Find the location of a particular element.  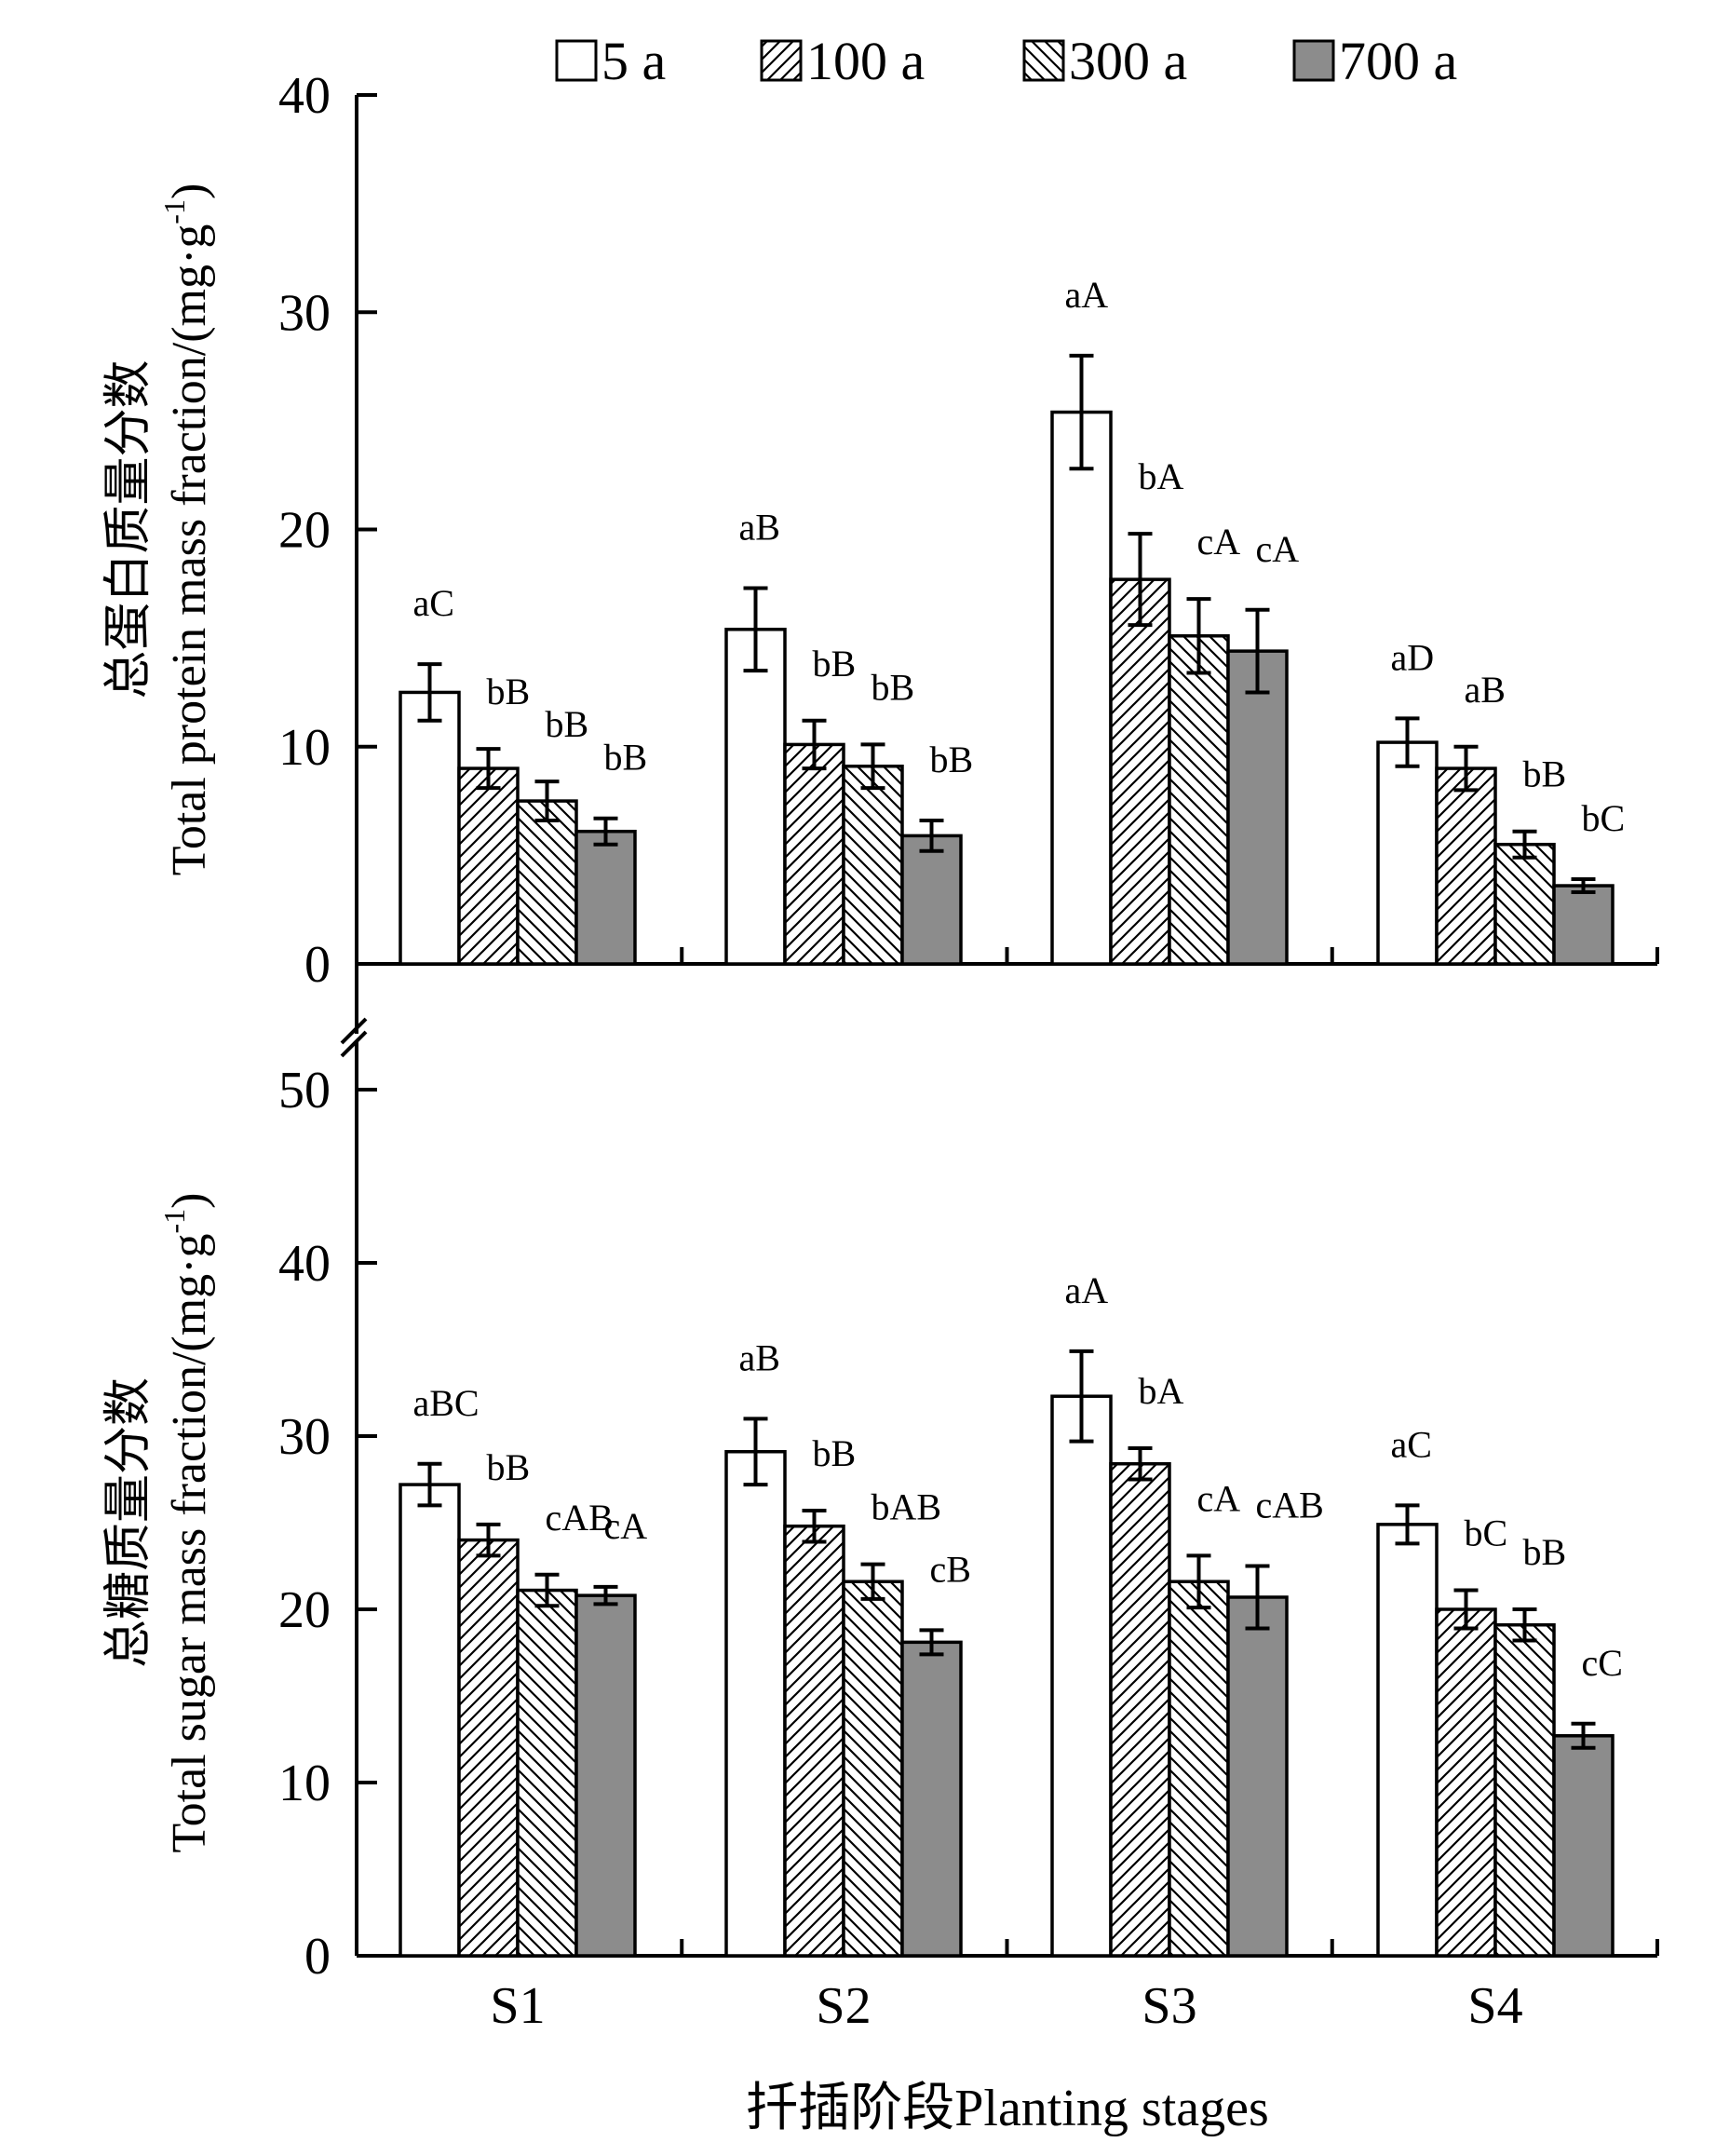

significance-label: aD is located at coordinates (1413, 657).